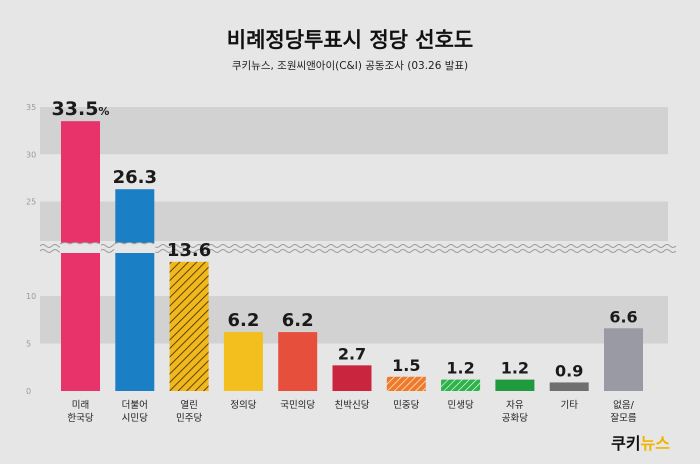 Image resolution: width=700 pixels, height=464 pixels. I want to click on value-label: 26.3, so click(135, 177).